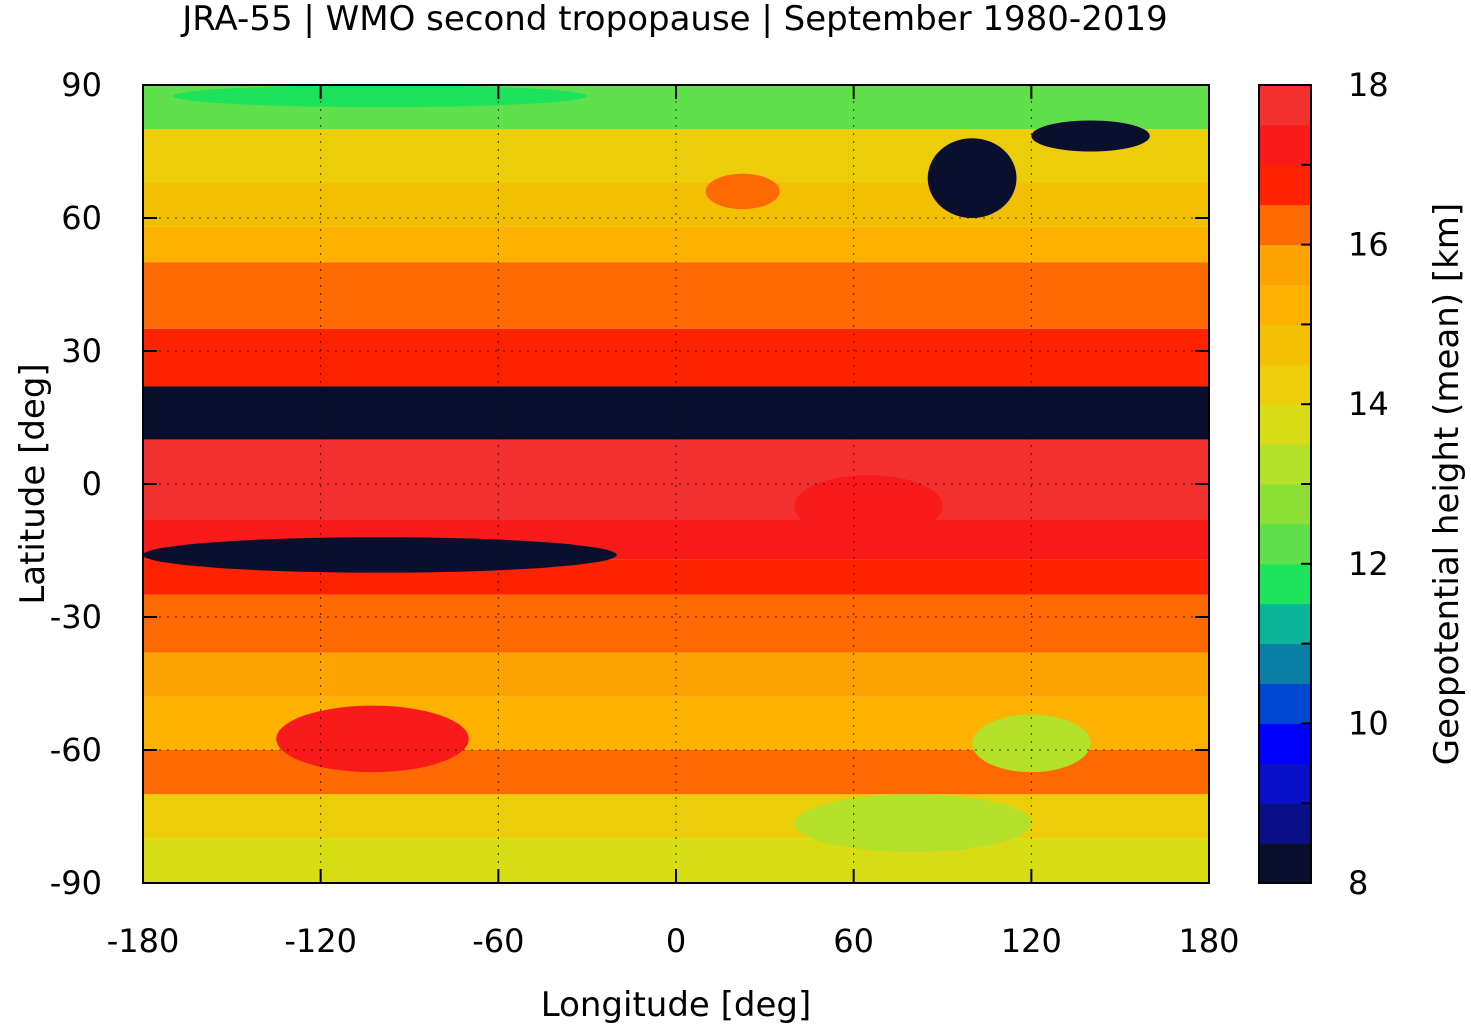 The width and height of the screenshot is (1471, 1029). What do you see at coordinates (1368, 404) in the screenshot?
I see `colorbar-tick-label-2: 14` at bounding box center [1368, 404].